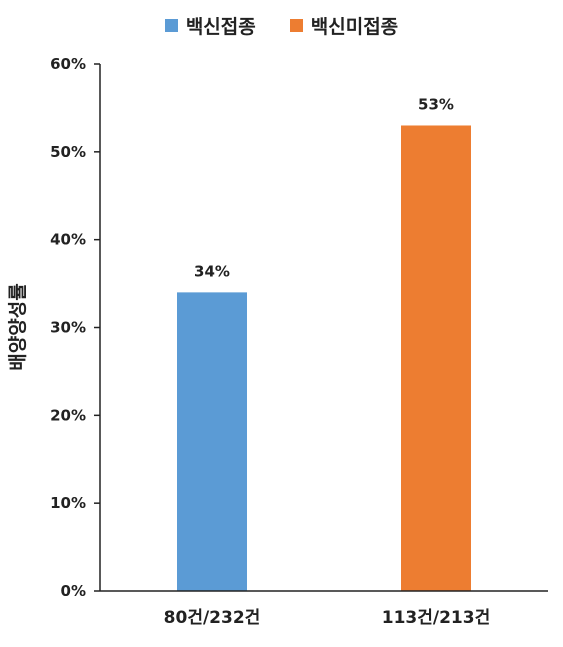 The width and height of the screenshot is (563, 647). Describe the element at coordinates (68, 152) in the screenshot. I see `y-tick-label: 50%` at that location.